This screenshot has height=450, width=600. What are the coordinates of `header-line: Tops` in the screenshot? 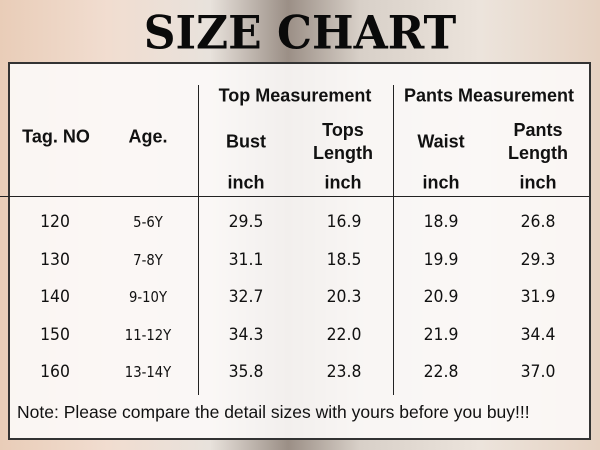 It's located at (343, 130).